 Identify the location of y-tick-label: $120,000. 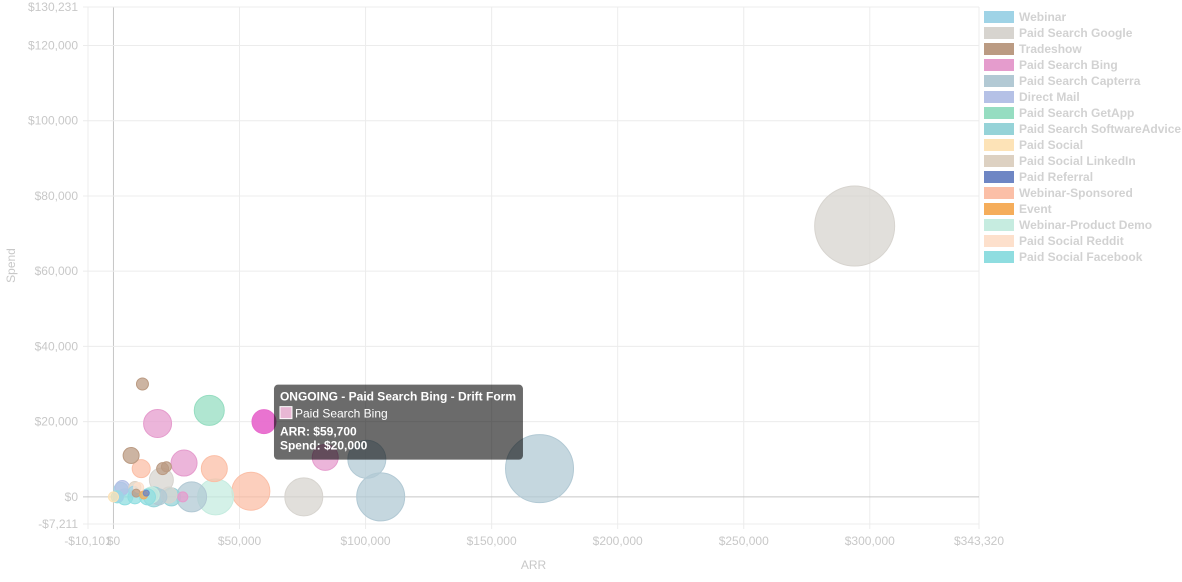
(53, 45).